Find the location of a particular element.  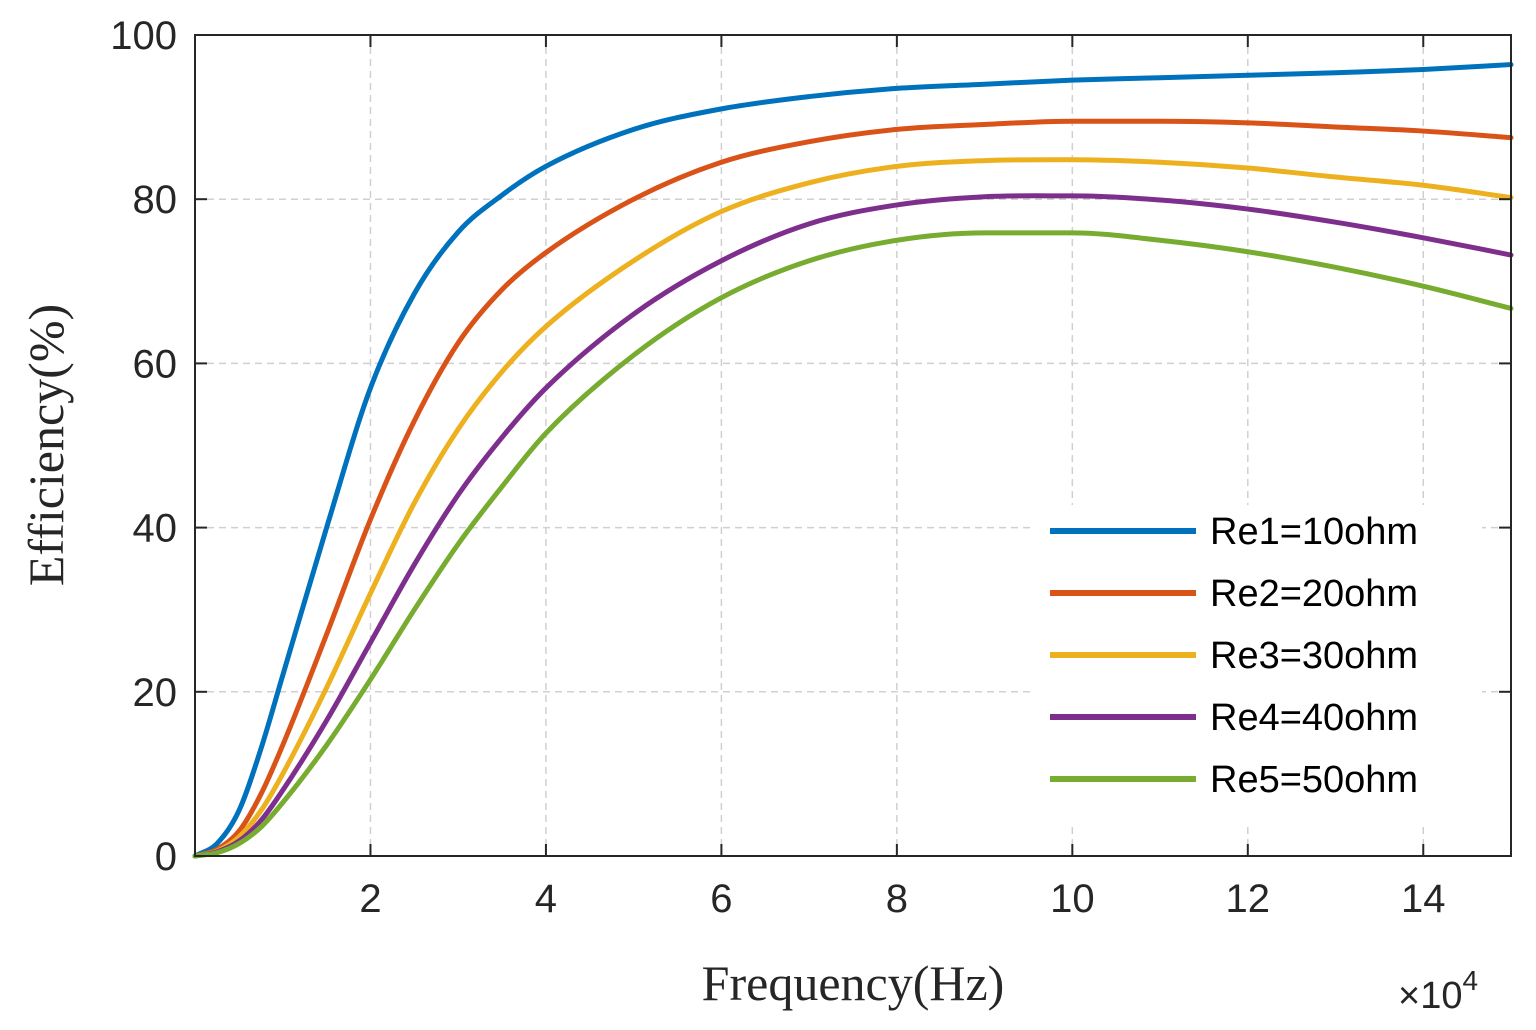

x-tick-label: 2 is located at coordinates (370, 899).